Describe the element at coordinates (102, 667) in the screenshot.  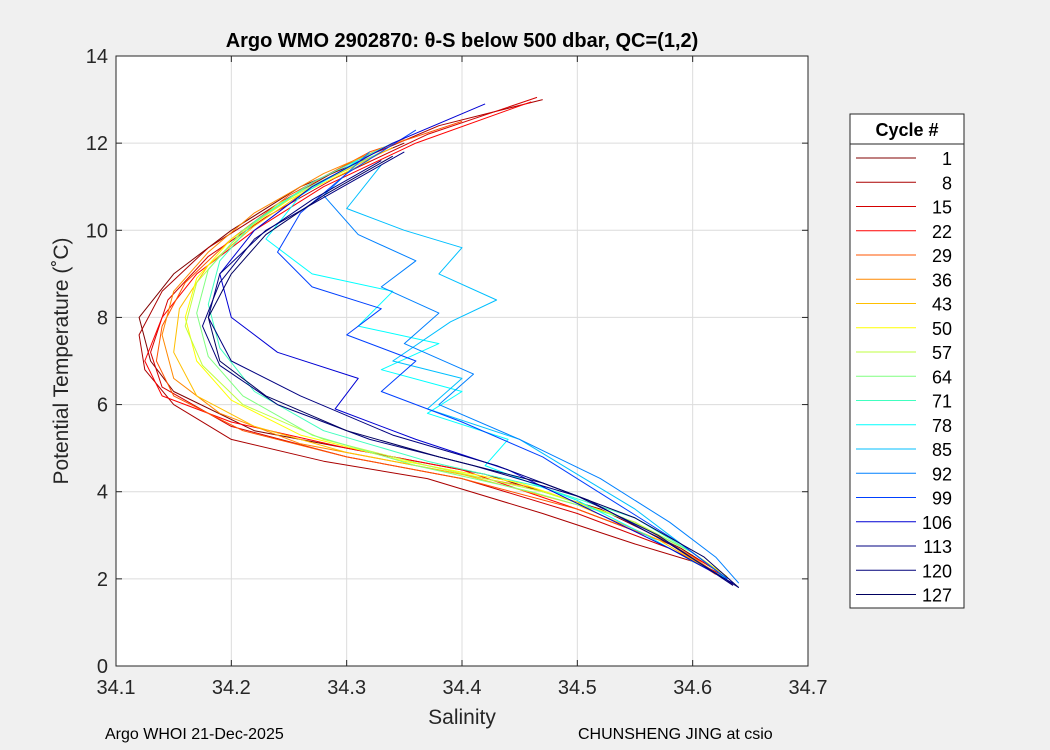
I see `y-tick-label: 0` at that location.